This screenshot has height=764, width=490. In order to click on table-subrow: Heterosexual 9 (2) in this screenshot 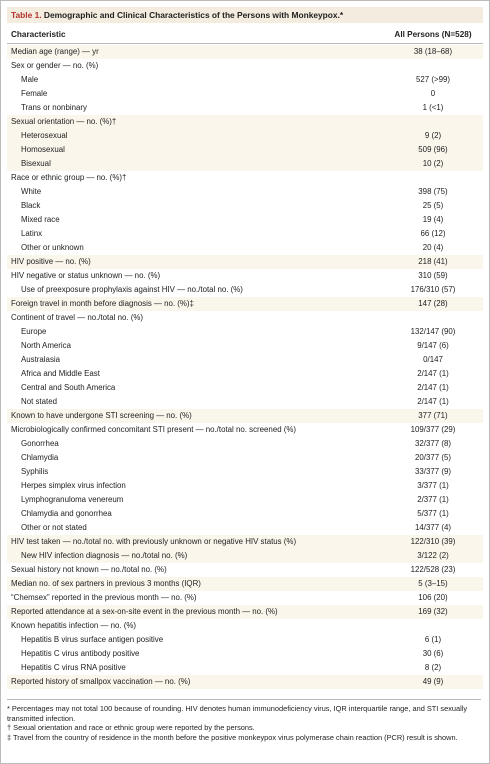, I will do `click(245, 136)`.